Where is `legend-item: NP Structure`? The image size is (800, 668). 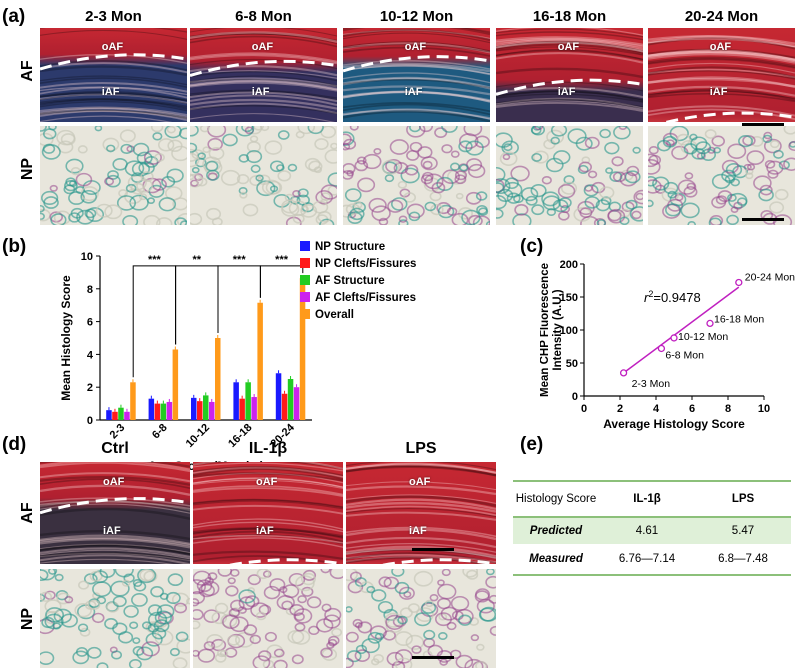
legend-item: NP Structure is located at coordinates (342, 247).